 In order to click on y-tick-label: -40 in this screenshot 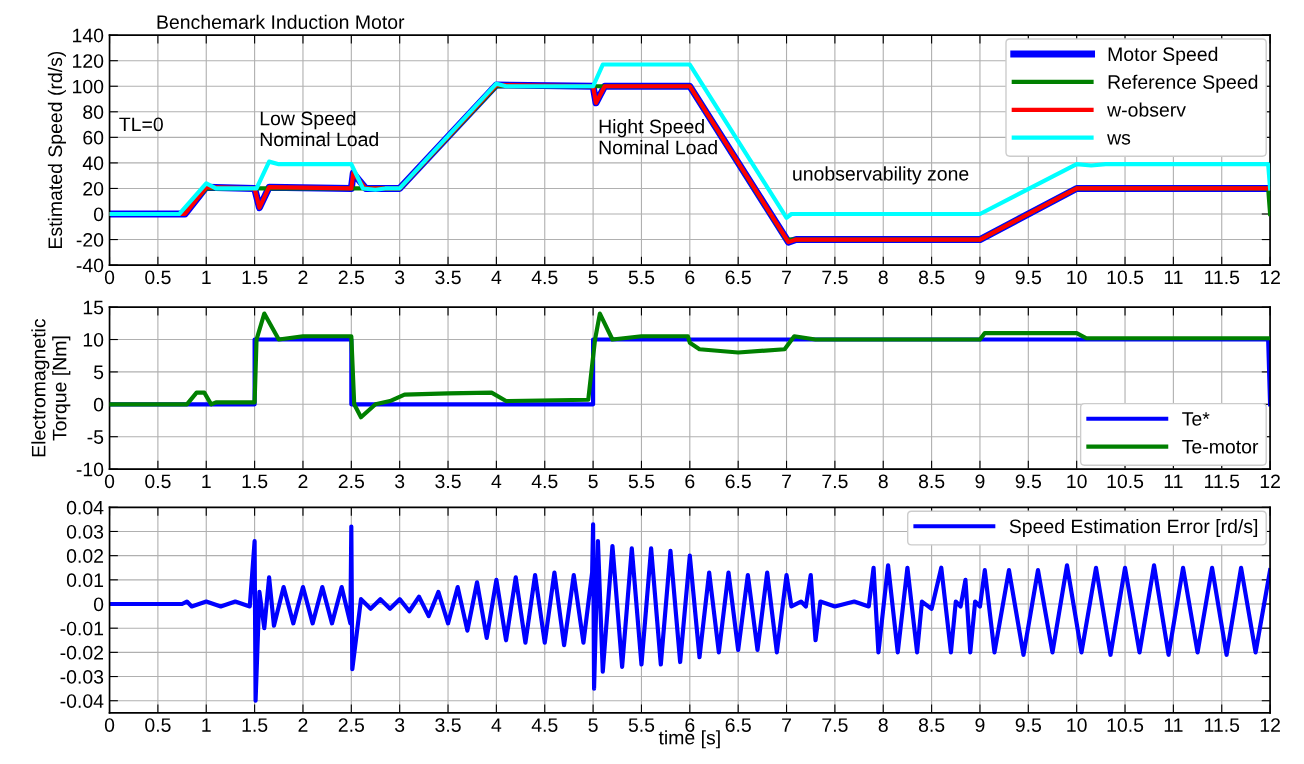, I will do `click(90, 265)`.